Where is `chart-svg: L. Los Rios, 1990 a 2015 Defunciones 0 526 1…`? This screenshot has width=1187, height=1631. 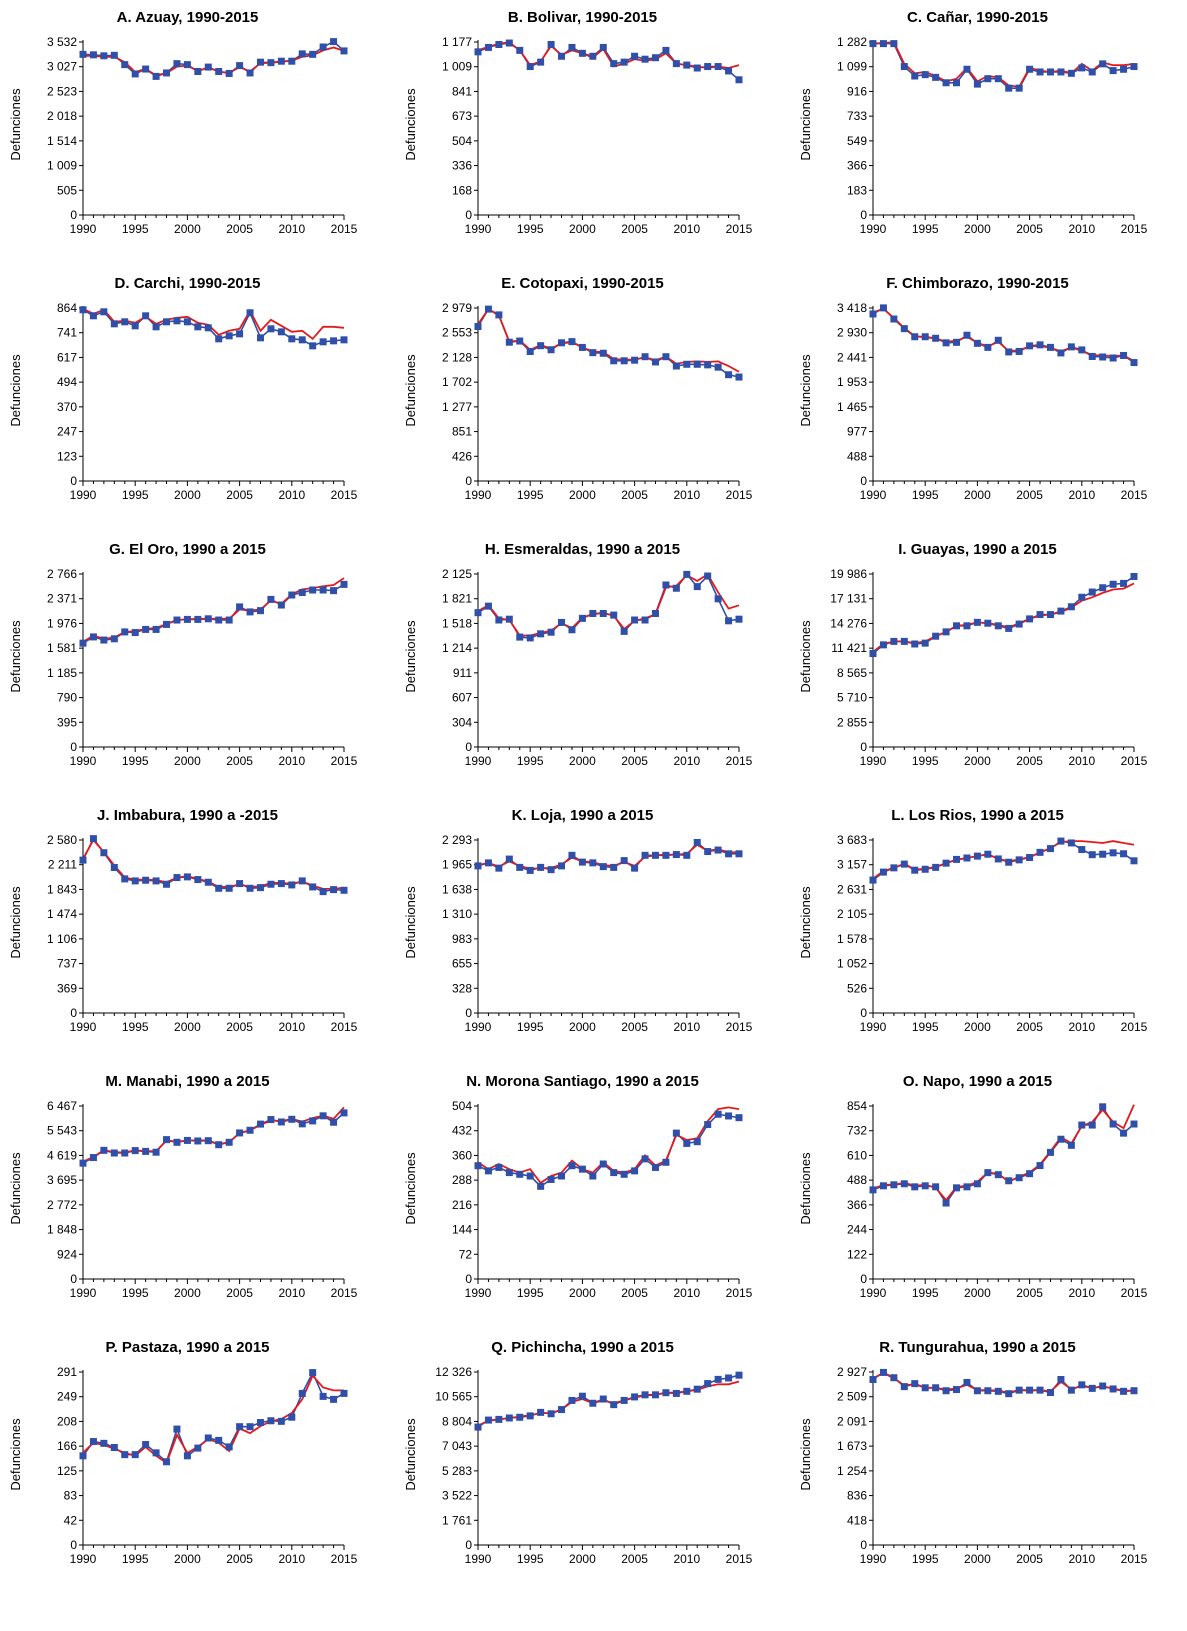 chart-svg: L. Los Rios, 1990 a 2015 Defunciones 0 526 1… is located at coordinates (973, 920).